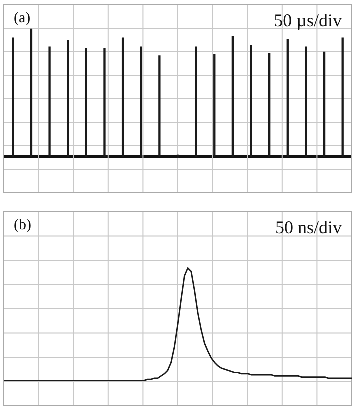 This screenshot has height=409, width=354. What do you see at coordinates (22, 18) in the screenshot?
I see `text: (a)` at bounding box center [22, 18].